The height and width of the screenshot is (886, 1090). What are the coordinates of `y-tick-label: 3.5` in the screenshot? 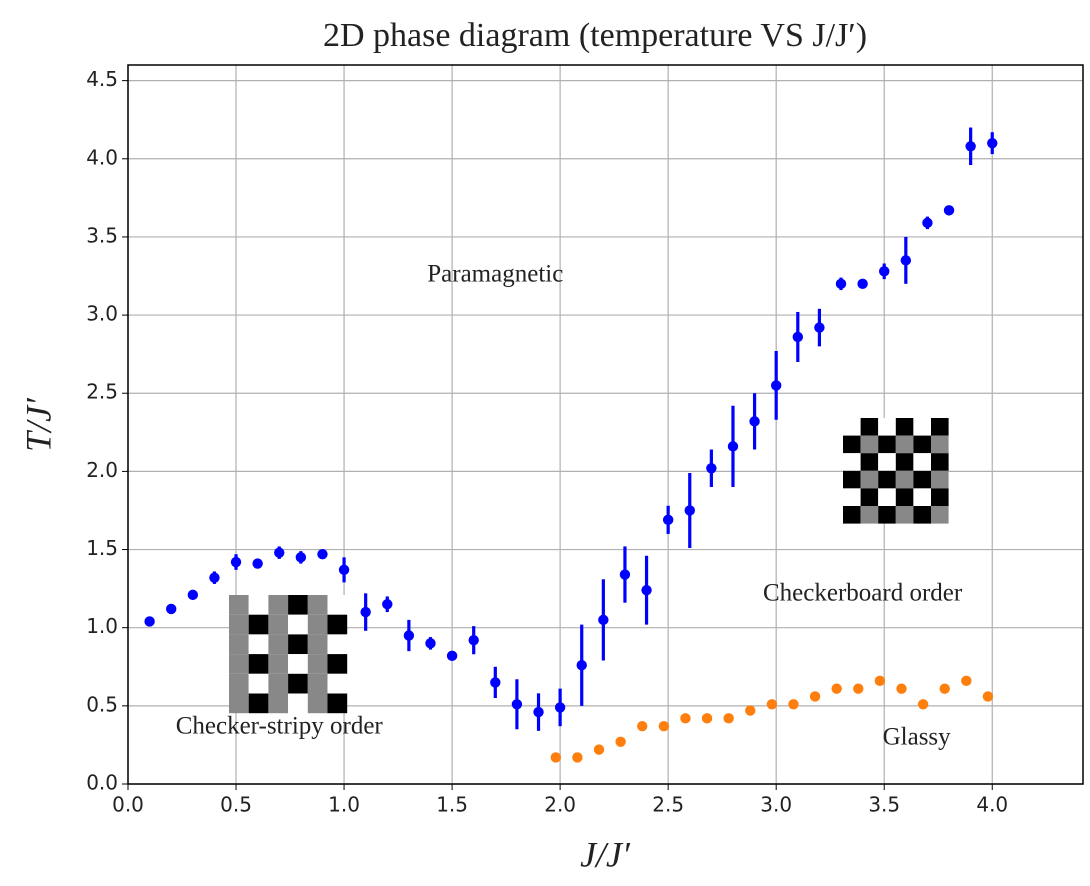 It's located at (102, 235).